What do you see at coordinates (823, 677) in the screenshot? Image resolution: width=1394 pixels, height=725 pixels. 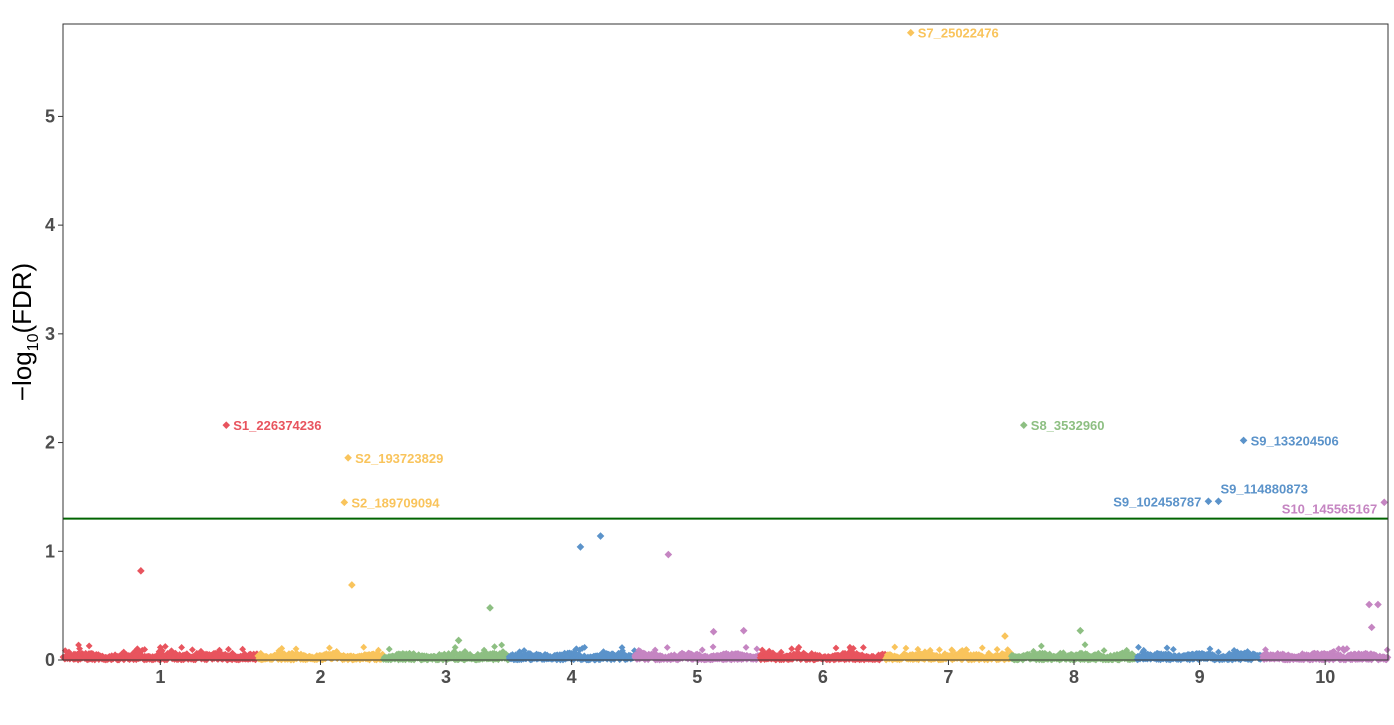 I see `x-tick-label: 6` at bounding box center [823, 677].